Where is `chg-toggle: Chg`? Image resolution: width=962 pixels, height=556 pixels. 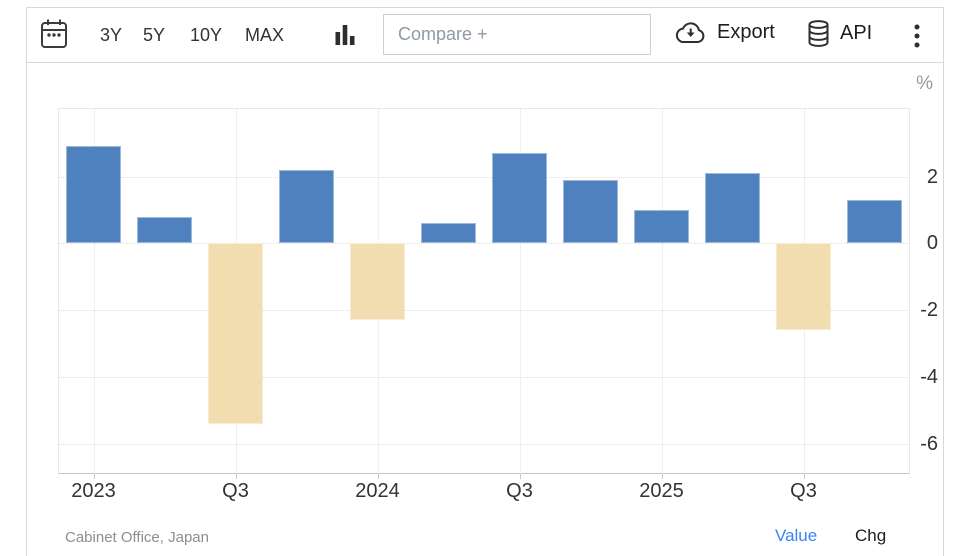 chg-toggle: Chg is located at coordinates (871, 535).